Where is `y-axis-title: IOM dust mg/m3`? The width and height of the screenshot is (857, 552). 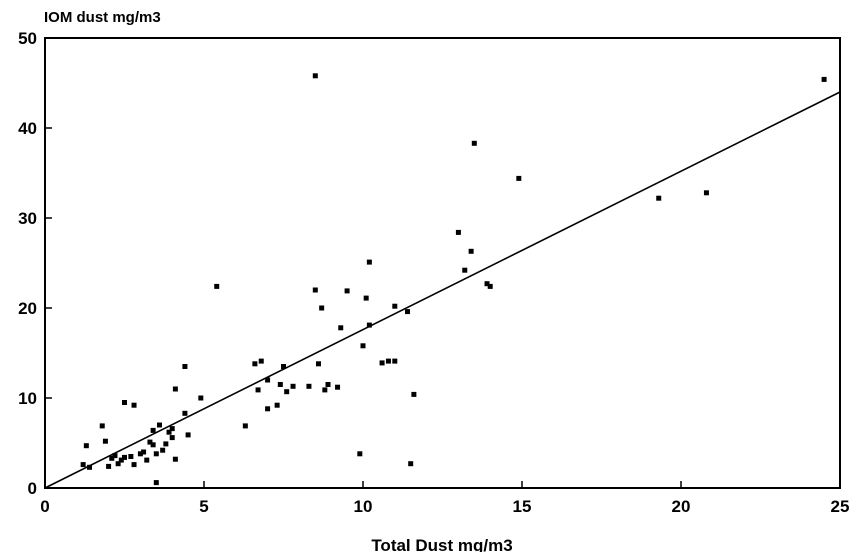
y-axis-title: IOM dust mg/m3 is located at coordinates (102, 17).